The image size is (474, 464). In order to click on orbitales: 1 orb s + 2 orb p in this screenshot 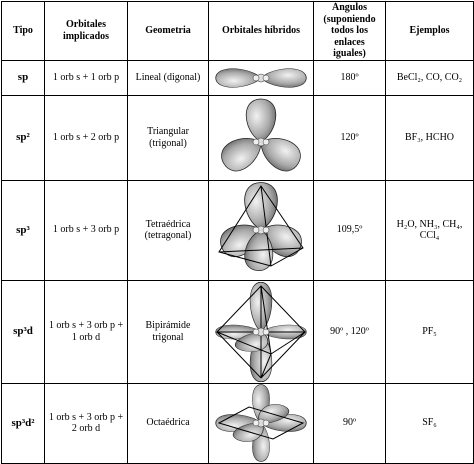, I will do `click(86, 137)`.